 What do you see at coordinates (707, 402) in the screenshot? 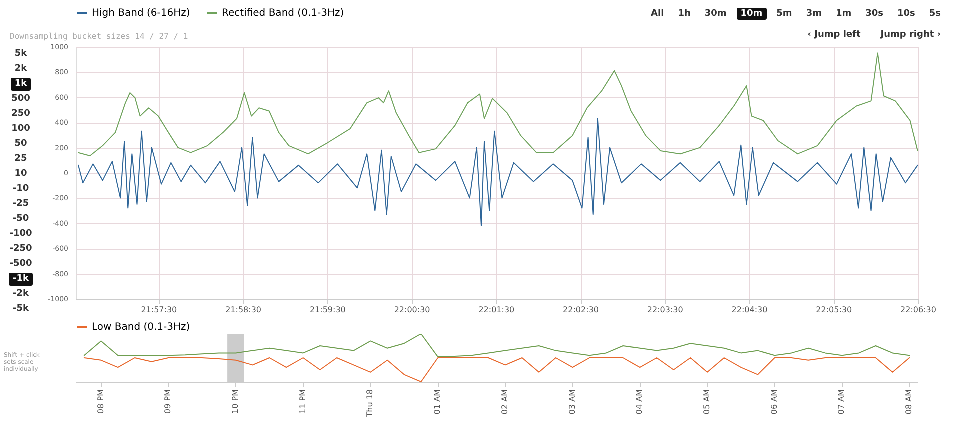
I see `x-tick-label: 05 AM` at bounding box center [707, 402].